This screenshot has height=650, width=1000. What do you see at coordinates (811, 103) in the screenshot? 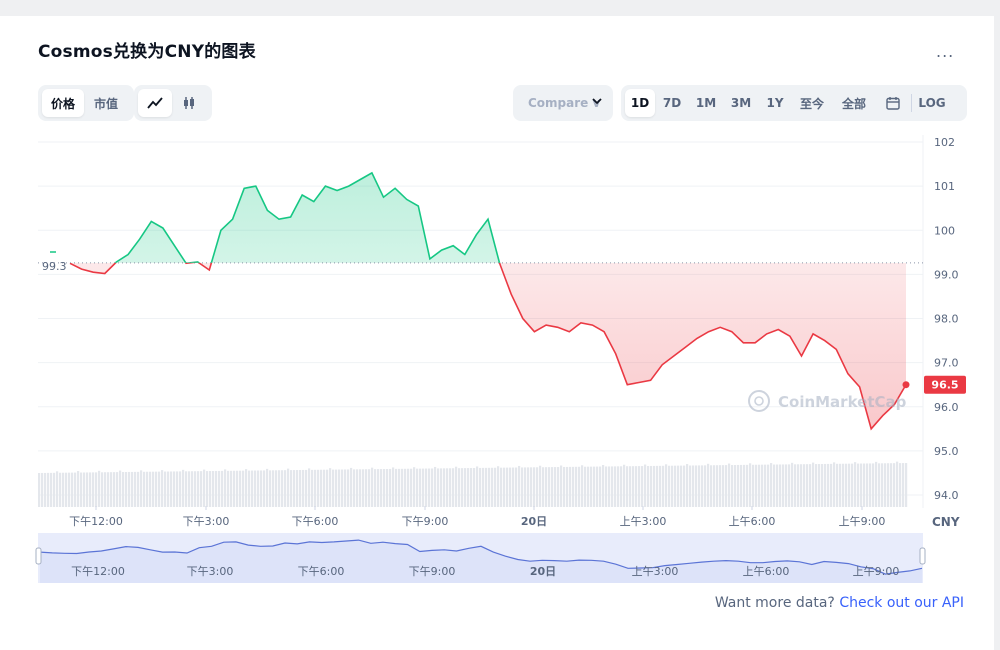
I see `range-ytd-button: 至今` at bounding box center [811, 103].